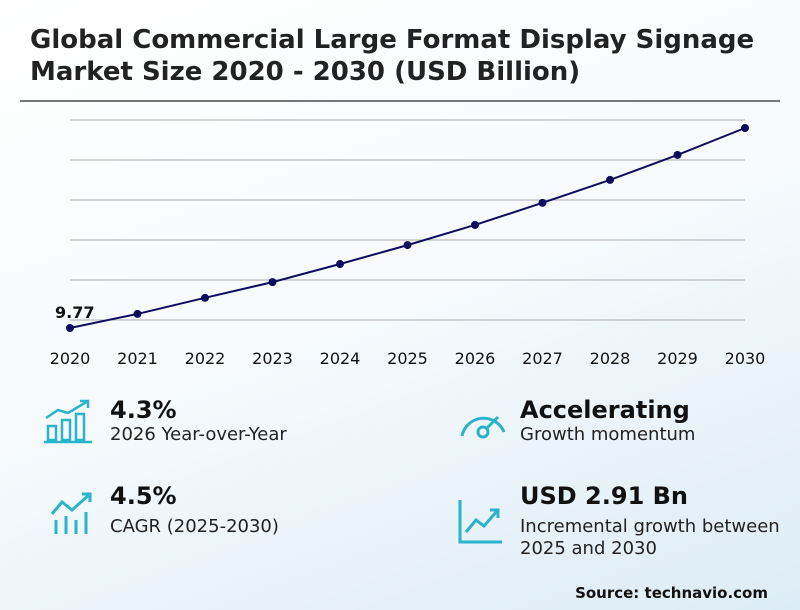 The width and height of the screenshot is (800, 610). I want to click on x-tick-label: 2020, so click(70, 358).